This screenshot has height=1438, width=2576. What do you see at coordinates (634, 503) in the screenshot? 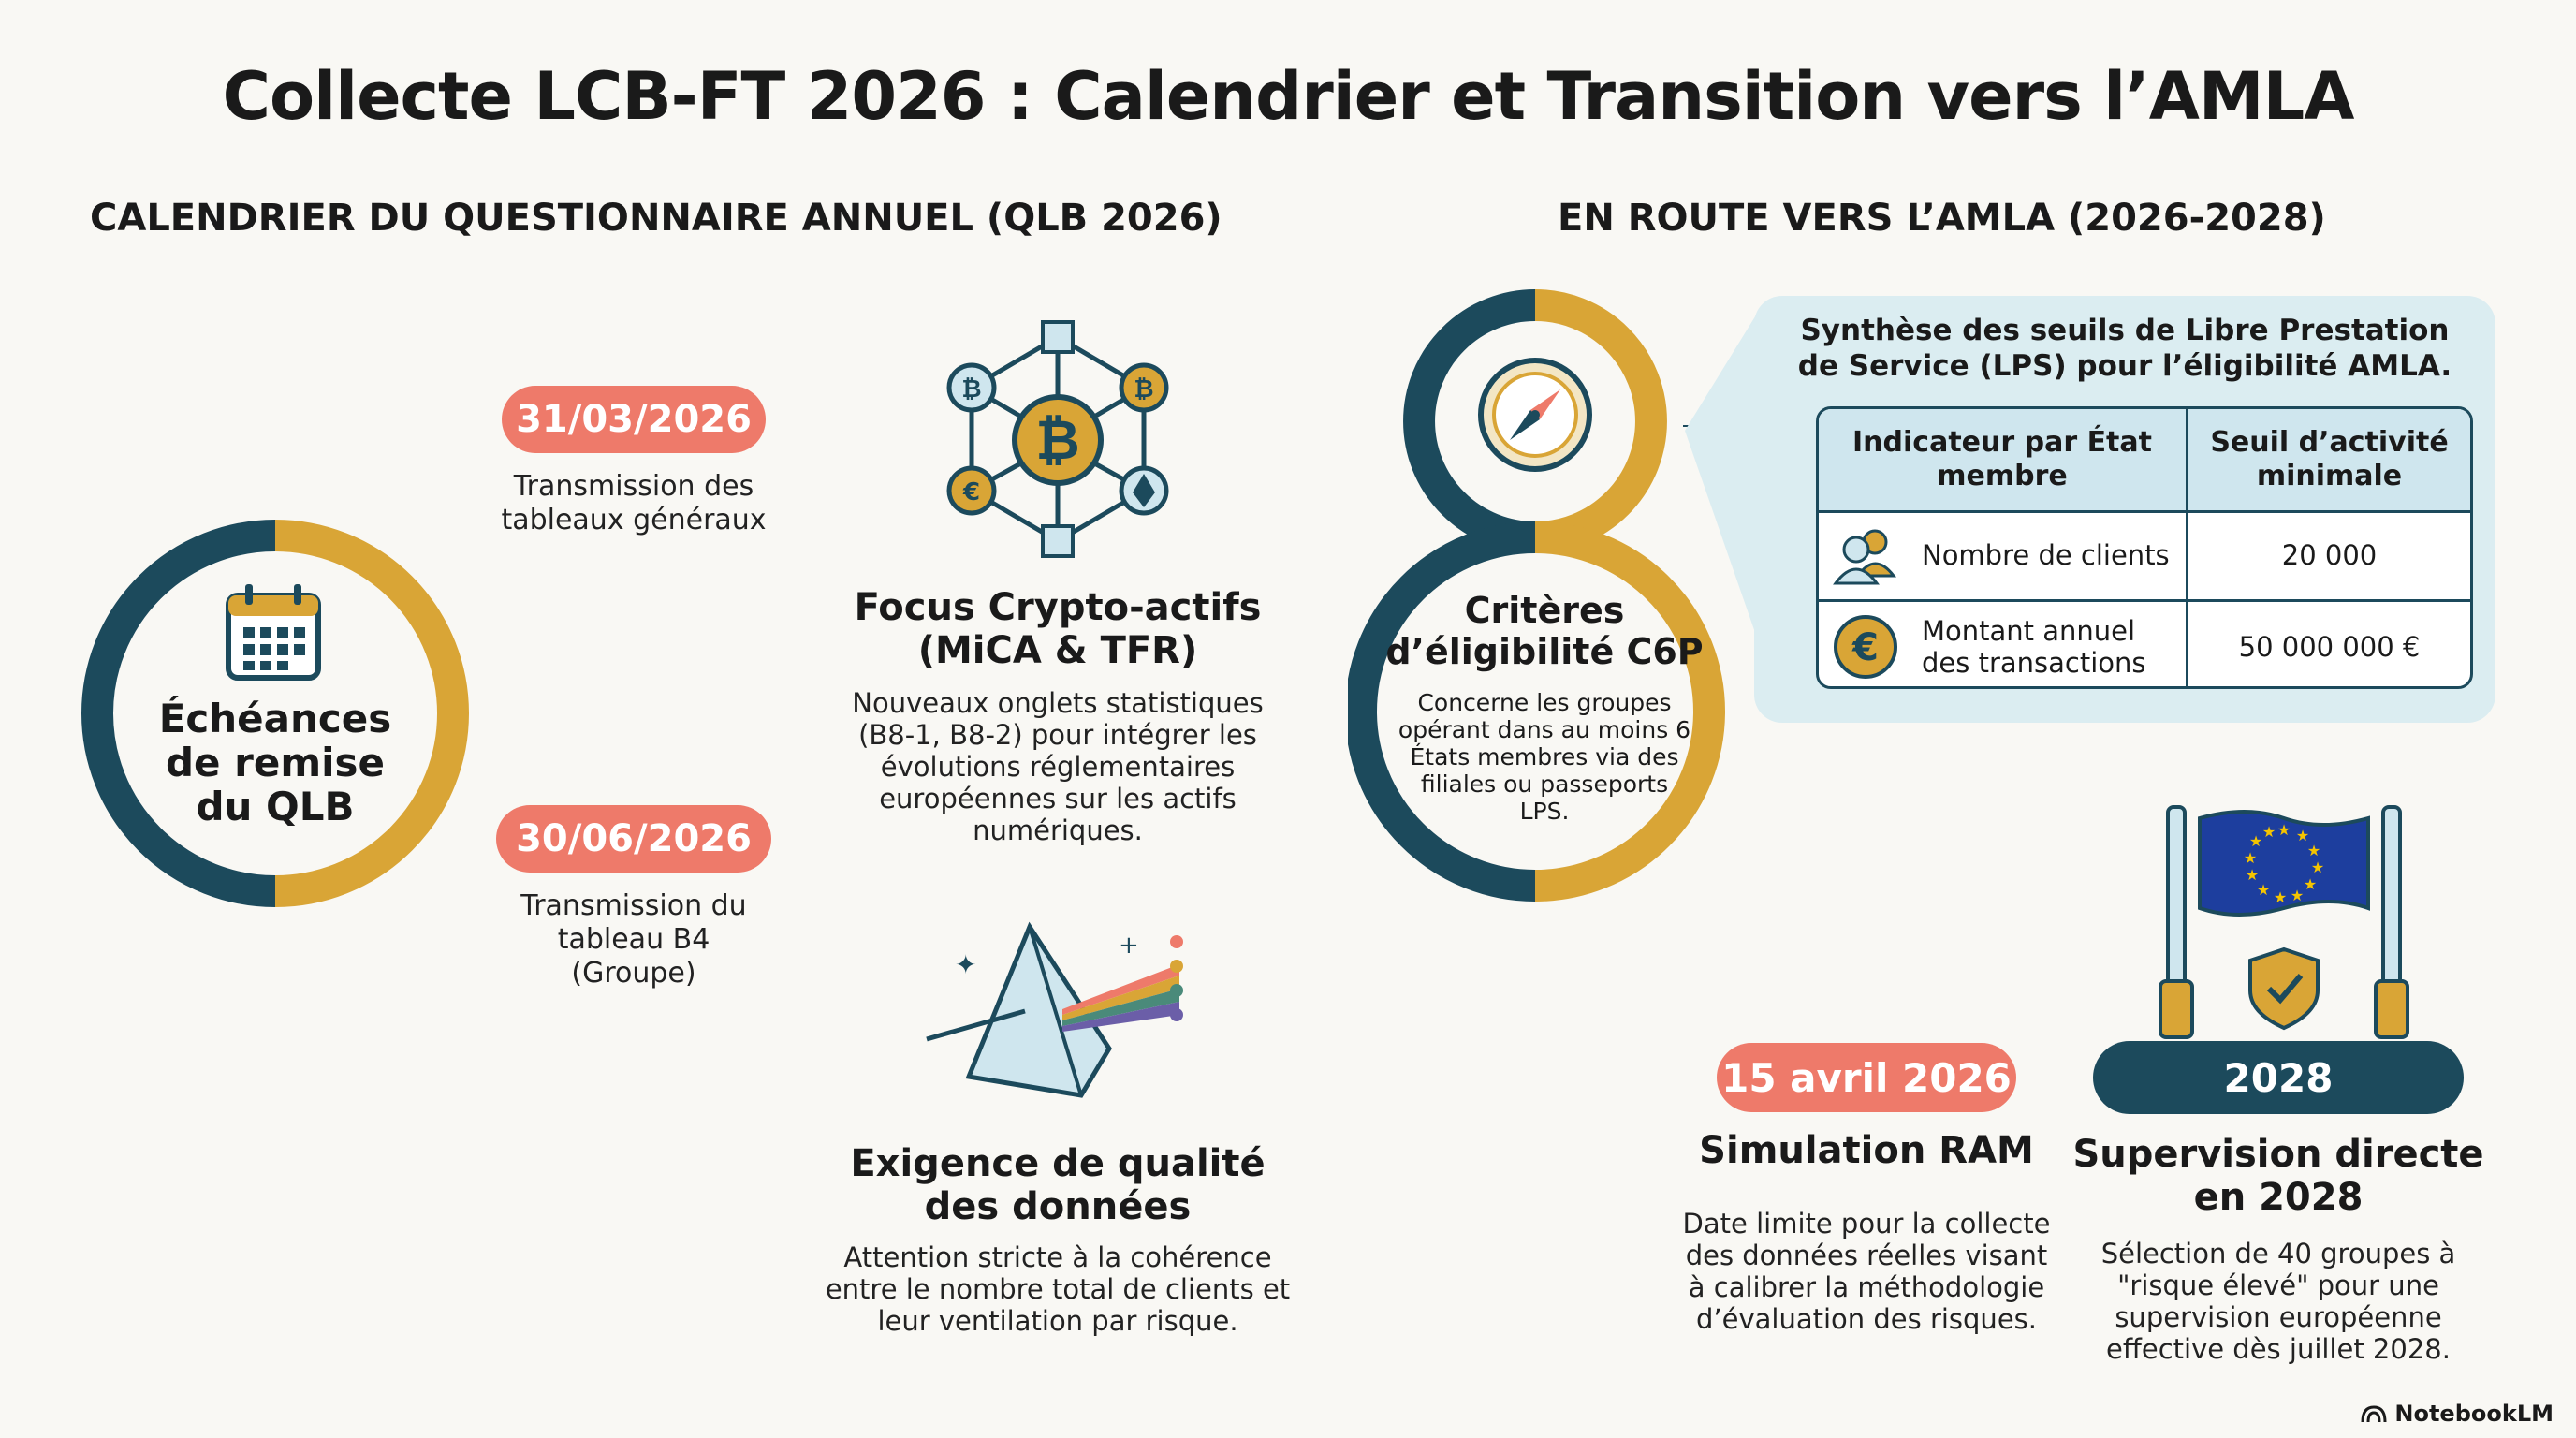
I see `deadline-1-text: Transmission des tableaux généraux` at bounding box center [634, 503].